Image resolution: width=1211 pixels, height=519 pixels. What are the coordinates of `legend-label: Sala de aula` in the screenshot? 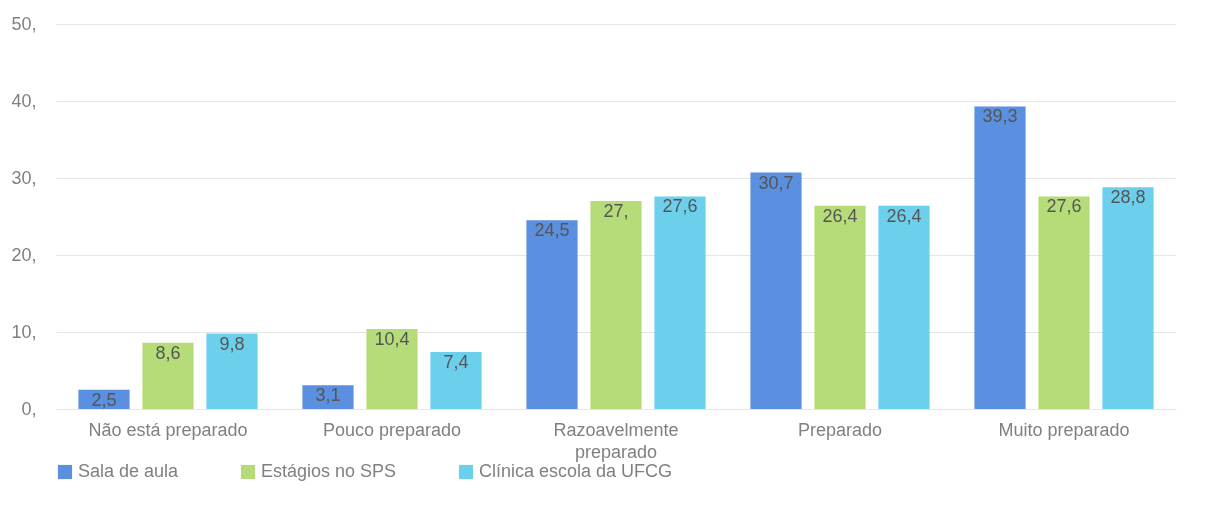 It's located at (129, 471).